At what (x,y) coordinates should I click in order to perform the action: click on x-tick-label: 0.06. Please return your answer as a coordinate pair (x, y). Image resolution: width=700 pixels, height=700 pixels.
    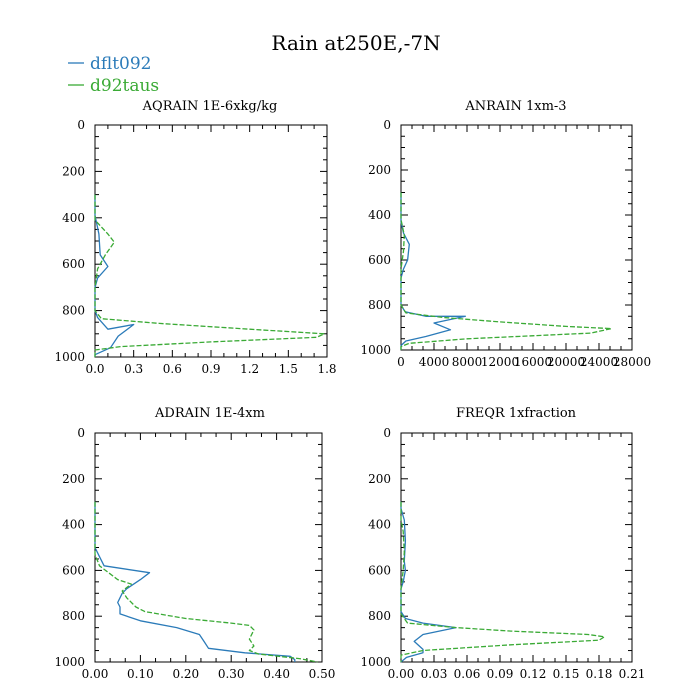
    Looking at the image, I should click on (467, 674).